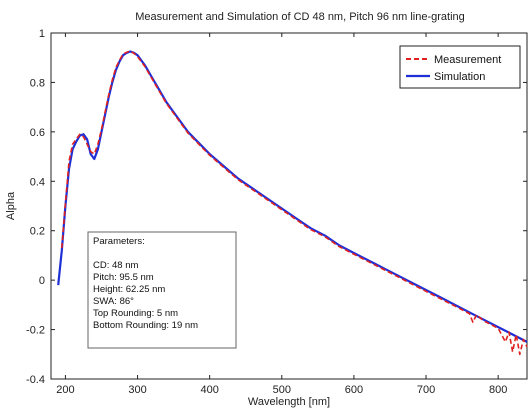  Describe the element at coordinates (119, 241) in the screenshot. I see `parameters-heading: Parameters:` at that location.